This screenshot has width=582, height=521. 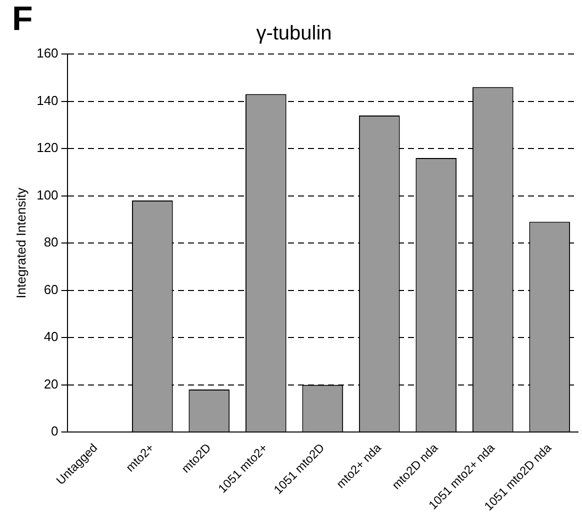 What do you see at coordinates (51, 384) in the screenshot?
I see `y-tick-label: 20` at bounding box center [51, 384].